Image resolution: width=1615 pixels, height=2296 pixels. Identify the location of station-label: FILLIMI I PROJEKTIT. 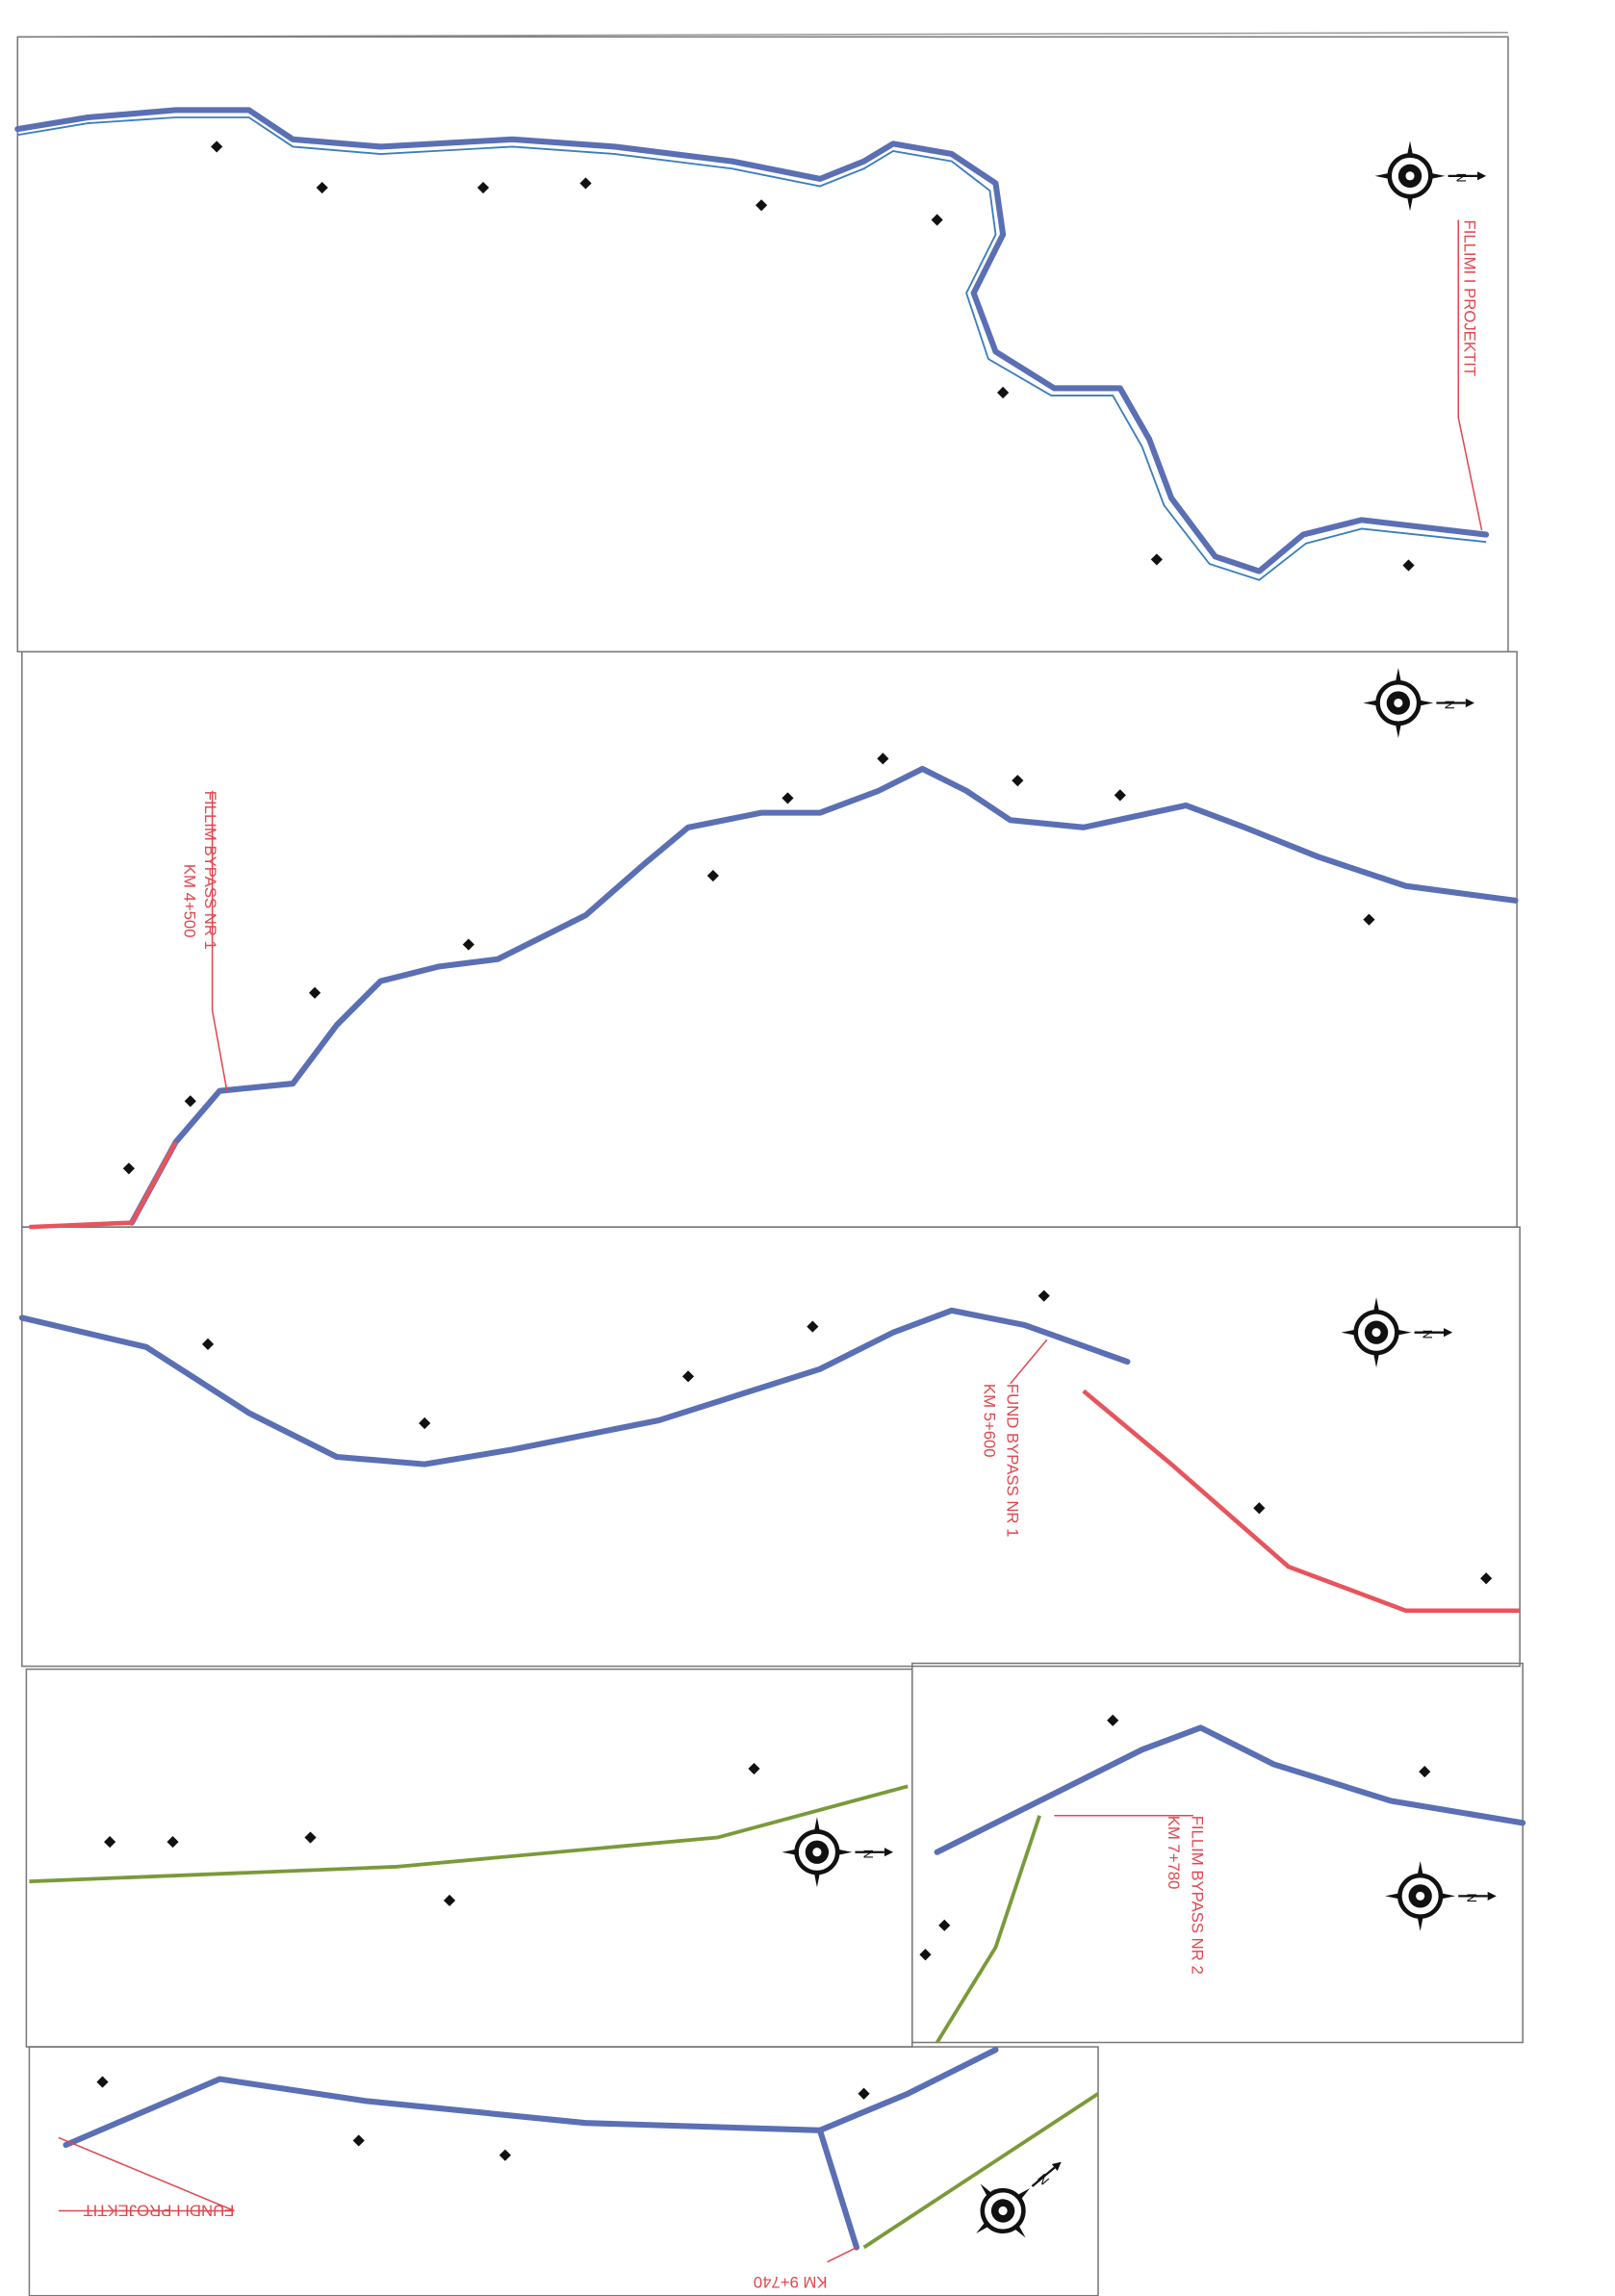
(1469, 297).